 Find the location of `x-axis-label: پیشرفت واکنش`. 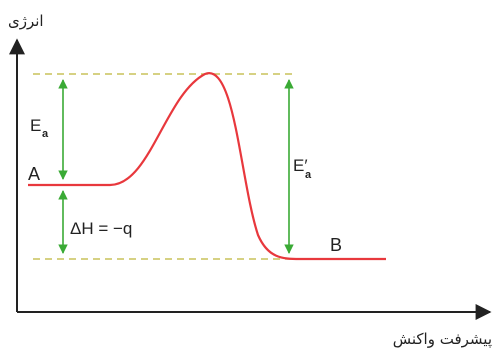

x-axis-label: پیشرفت واکنش is located at coordinates (442, 339).